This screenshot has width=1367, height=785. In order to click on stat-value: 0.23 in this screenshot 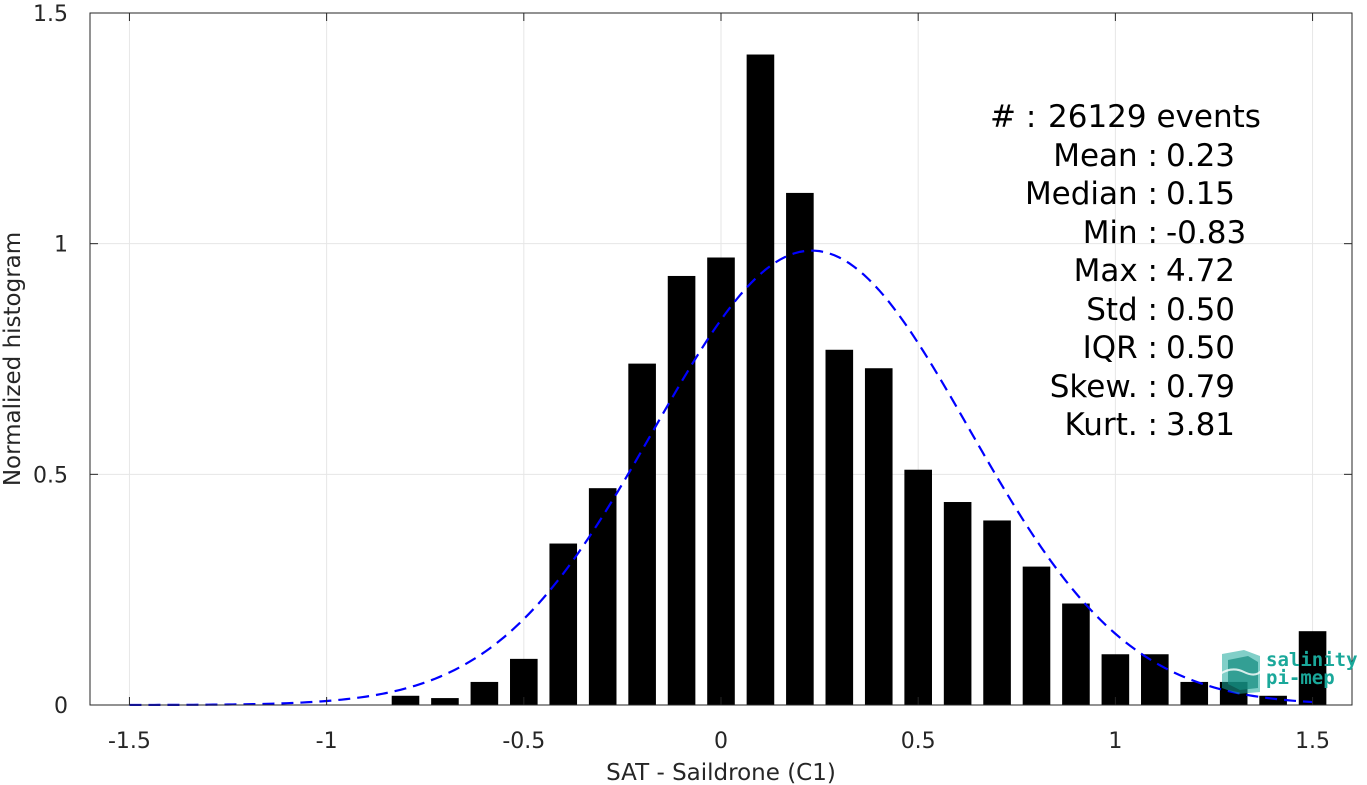, I will do `click(1201, 155)`.